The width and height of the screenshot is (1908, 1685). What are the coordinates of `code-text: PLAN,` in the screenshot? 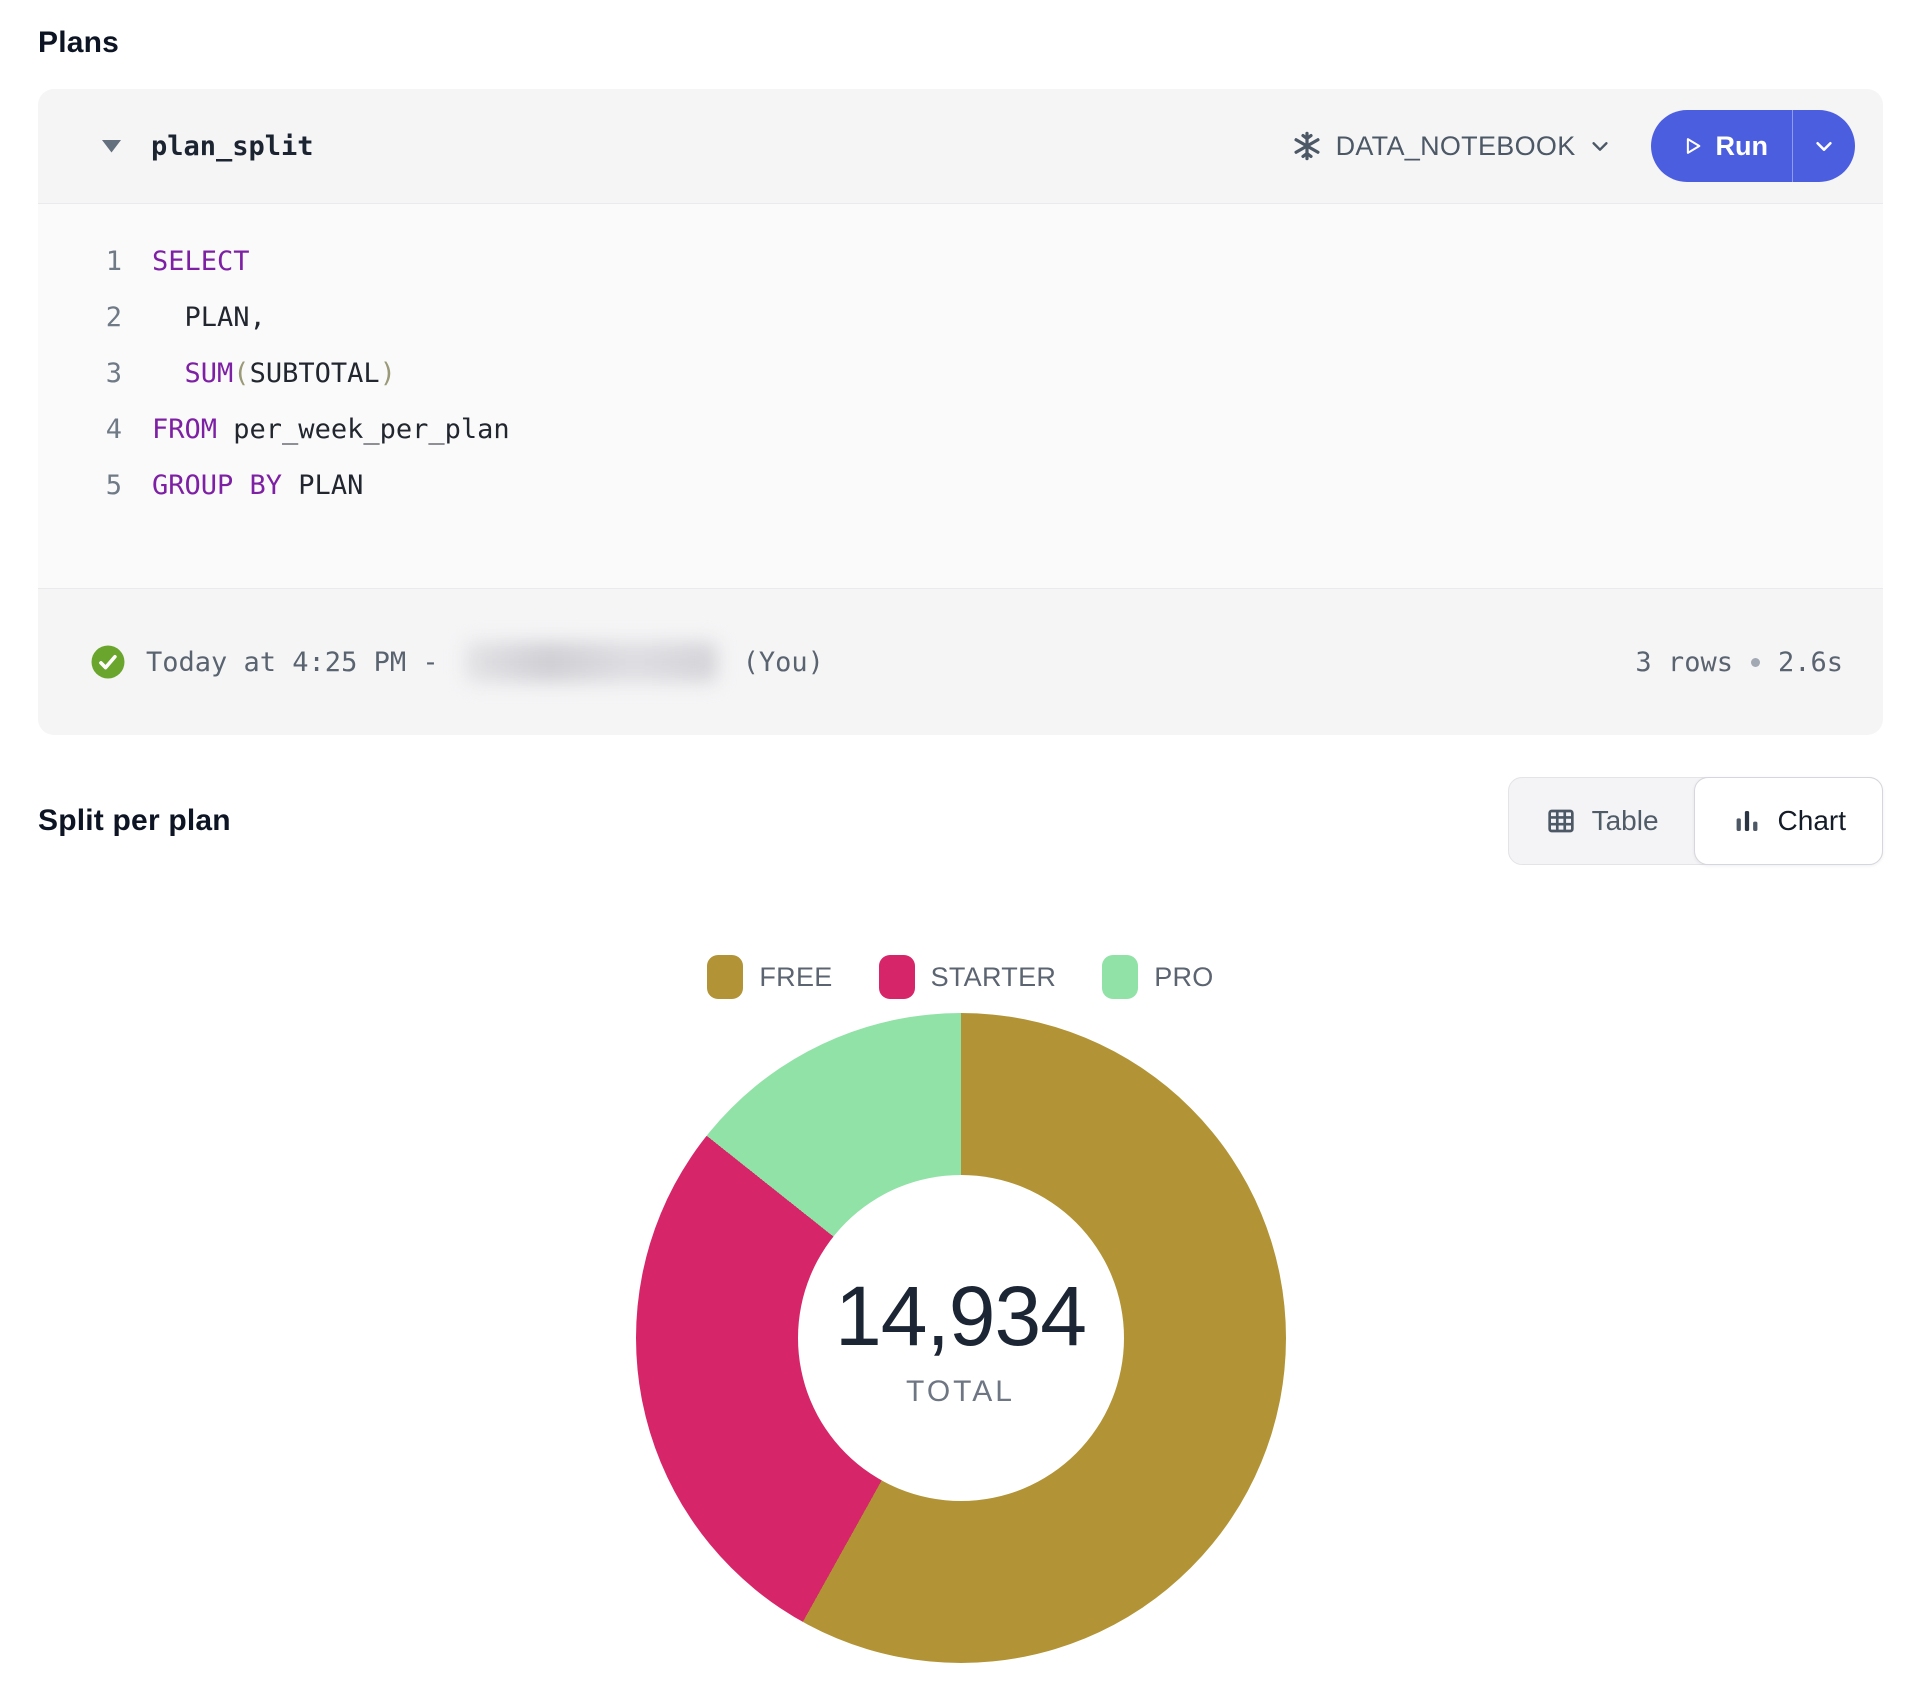 It's located at (209, 317).